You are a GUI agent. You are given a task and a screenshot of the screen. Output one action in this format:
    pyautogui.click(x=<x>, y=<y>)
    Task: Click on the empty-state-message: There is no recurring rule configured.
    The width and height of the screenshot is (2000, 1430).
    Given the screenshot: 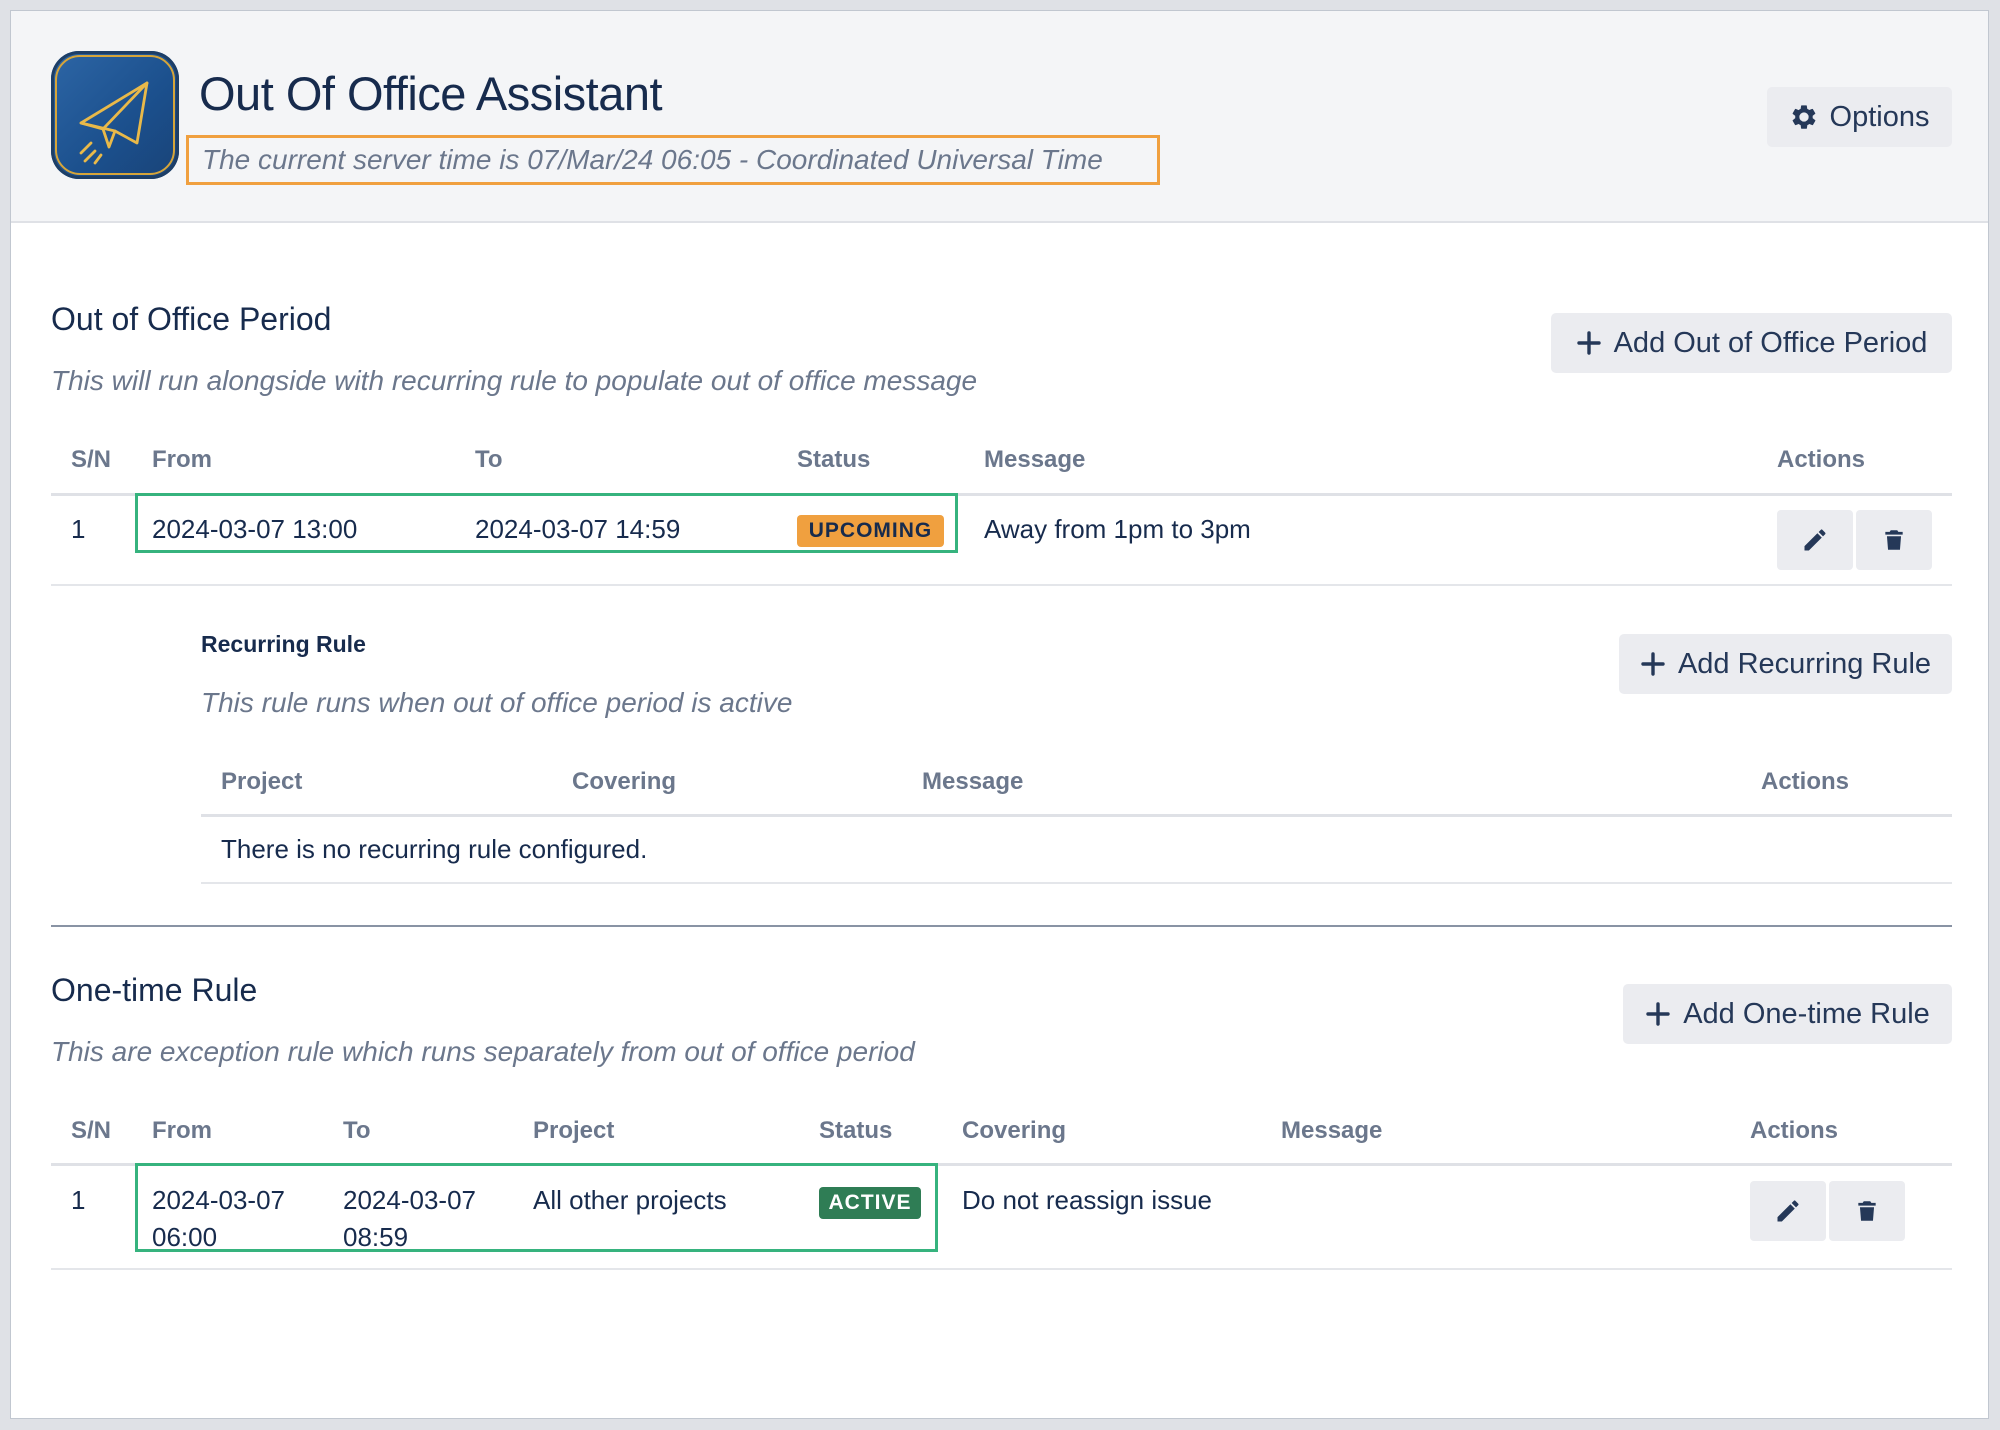 What is the action you would take?
    pyautogui.click(x=434, y=849)
    